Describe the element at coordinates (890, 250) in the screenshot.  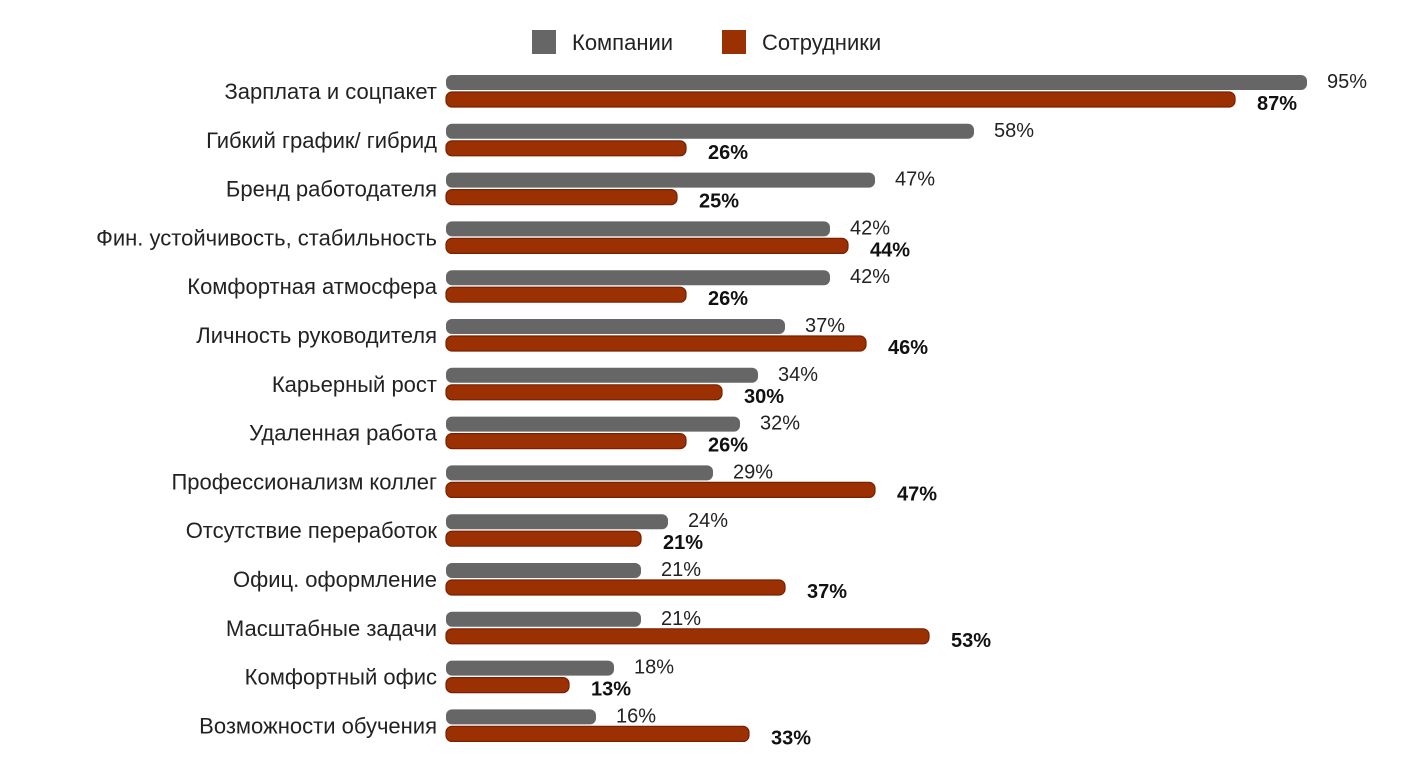
I see `value-label-employees: 44%` at that location.